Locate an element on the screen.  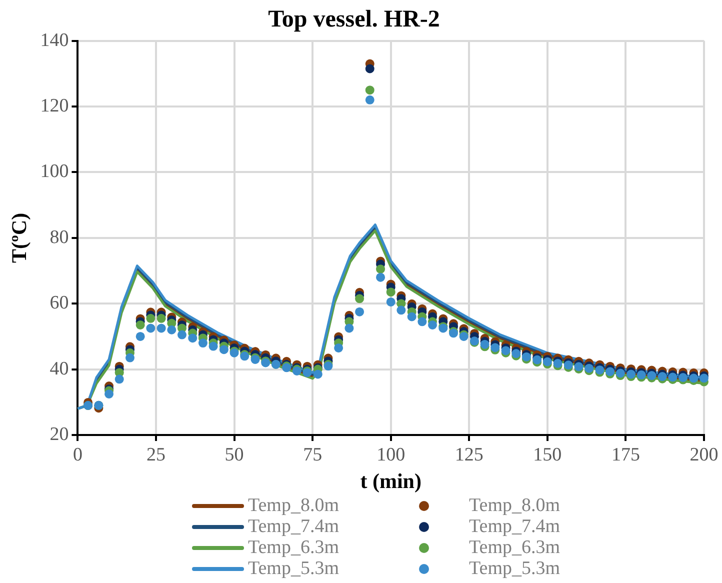
x-tick-label: 175 is located at coordinates (625, 455).